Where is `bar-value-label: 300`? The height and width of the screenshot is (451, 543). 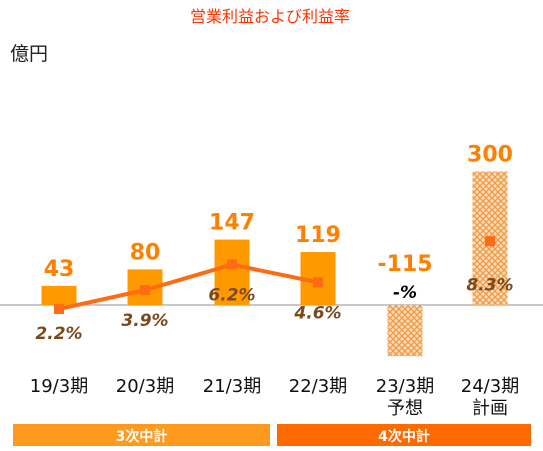
bar-value-label: 300 is located at coordinates (490, 155).